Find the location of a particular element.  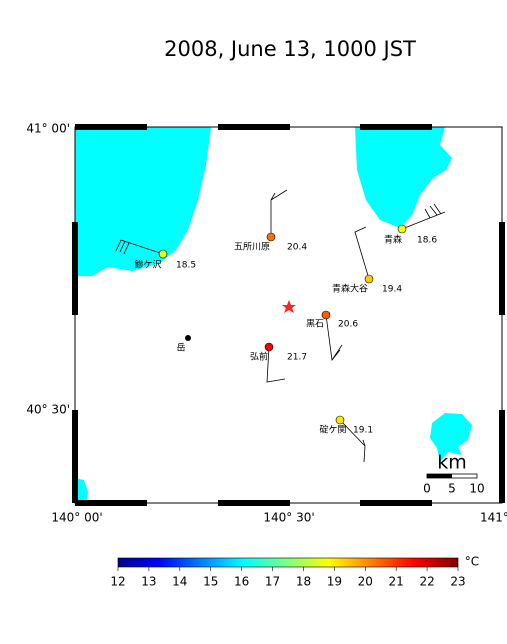

station-name: 五所川原 is located at coordinates (252, 247).